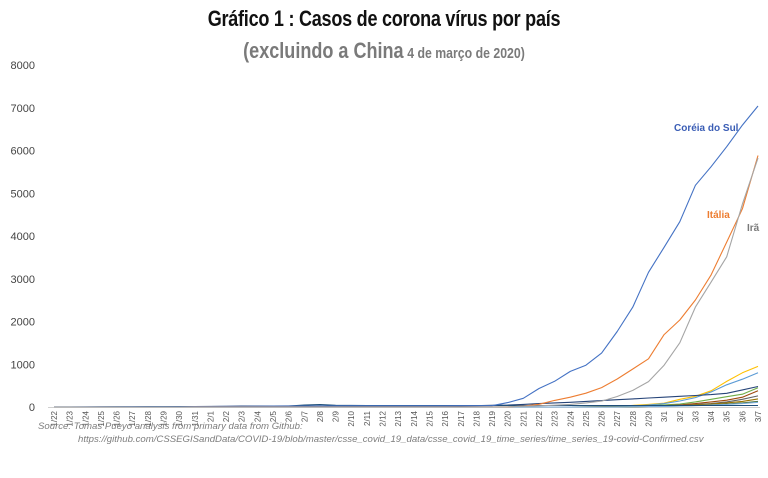  I want to click on x-tick-label: 2/2, so click(226, 416).